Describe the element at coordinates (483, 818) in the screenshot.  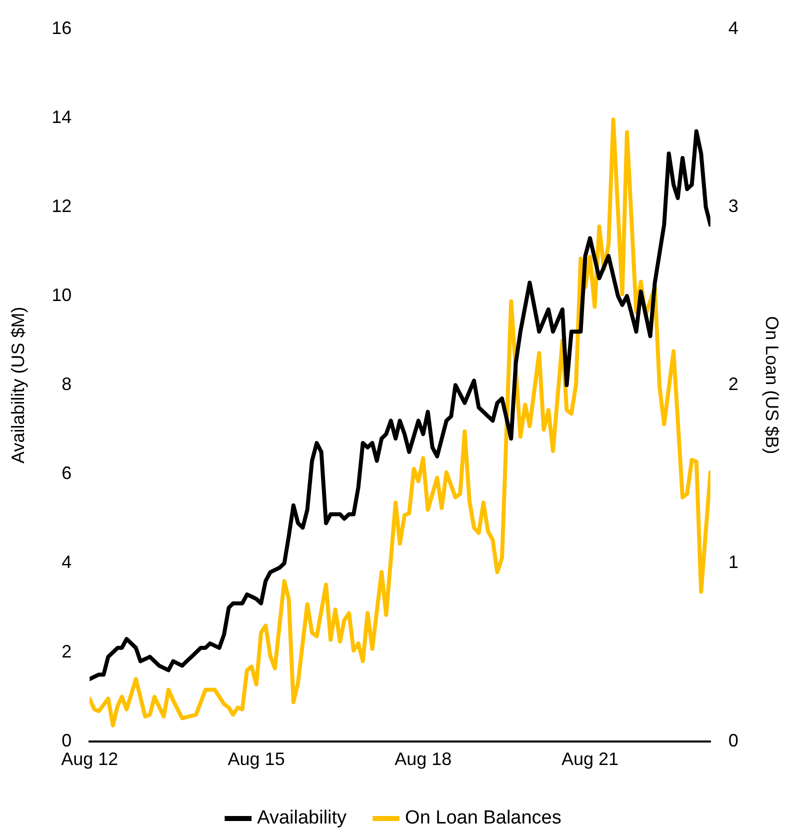
I see `legend-label: On Loan Balances` at that location.